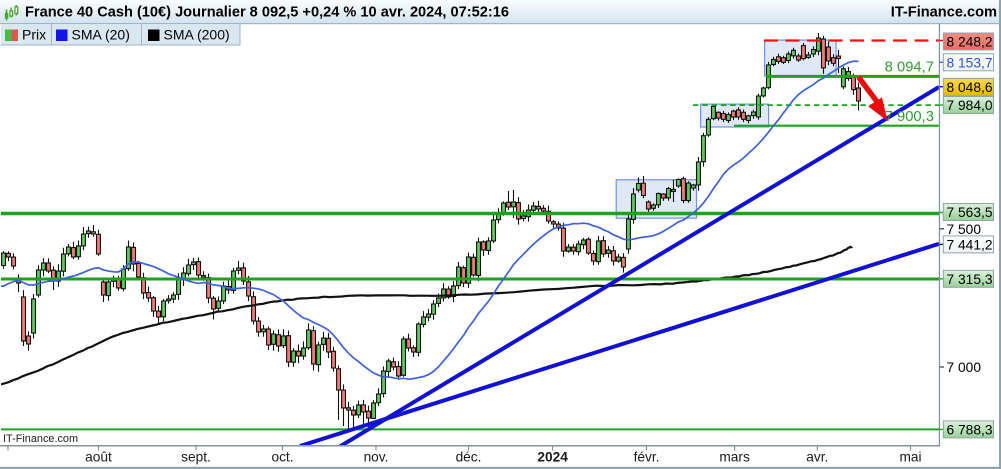 The image size is (1001, 469). I want to click on svg-text: 7 900,3, so click(909, 117).